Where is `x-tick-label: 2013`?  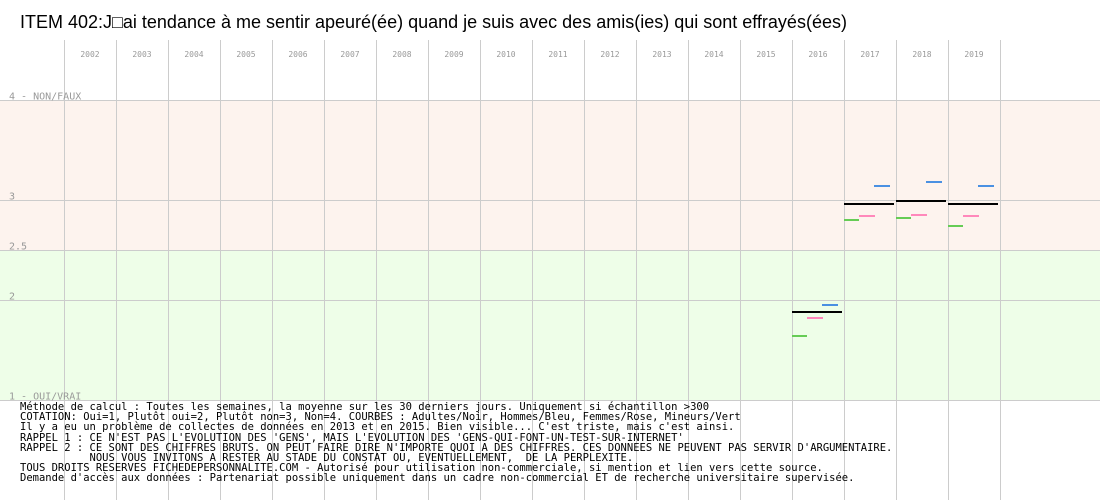 x-tick-label: 2013 is located at coordinates (661, 54).